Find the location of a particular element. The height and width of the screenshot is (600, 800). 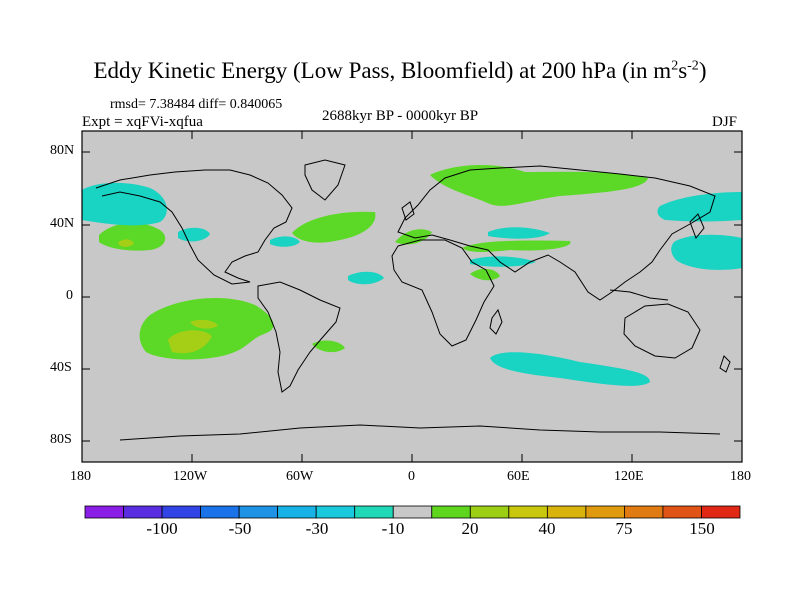

y-tick-label: 0 is located at coordinates (69, 295).